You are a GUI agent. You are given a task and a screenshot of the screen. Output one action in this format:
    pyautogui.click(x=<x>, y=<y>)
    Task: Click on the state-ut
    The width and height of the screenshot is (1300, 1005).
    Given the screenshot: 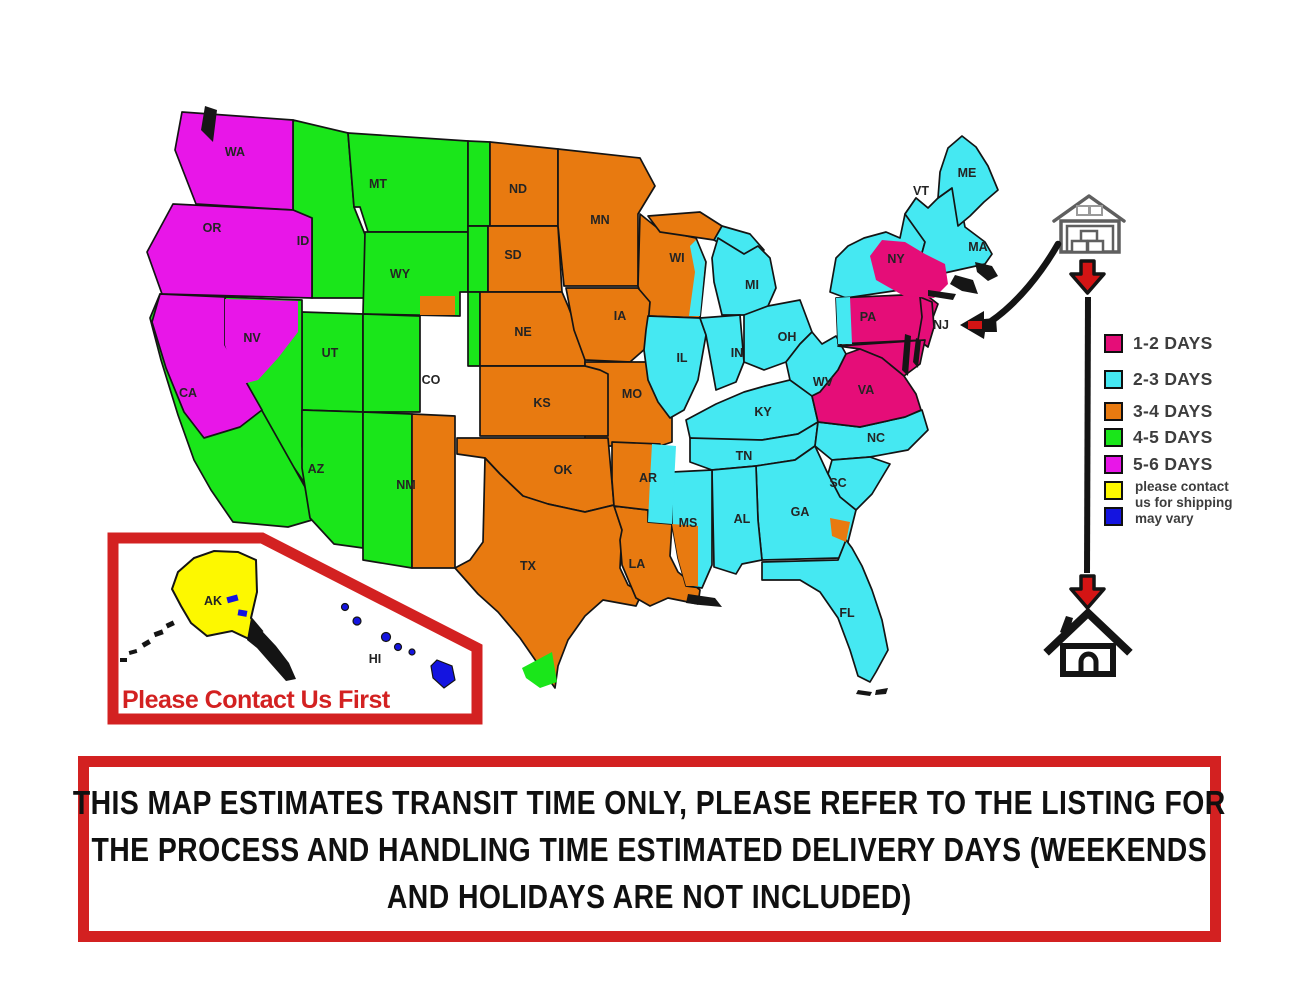 What is the action you would take?
    pyautogui.click(x=332, y=362)
    